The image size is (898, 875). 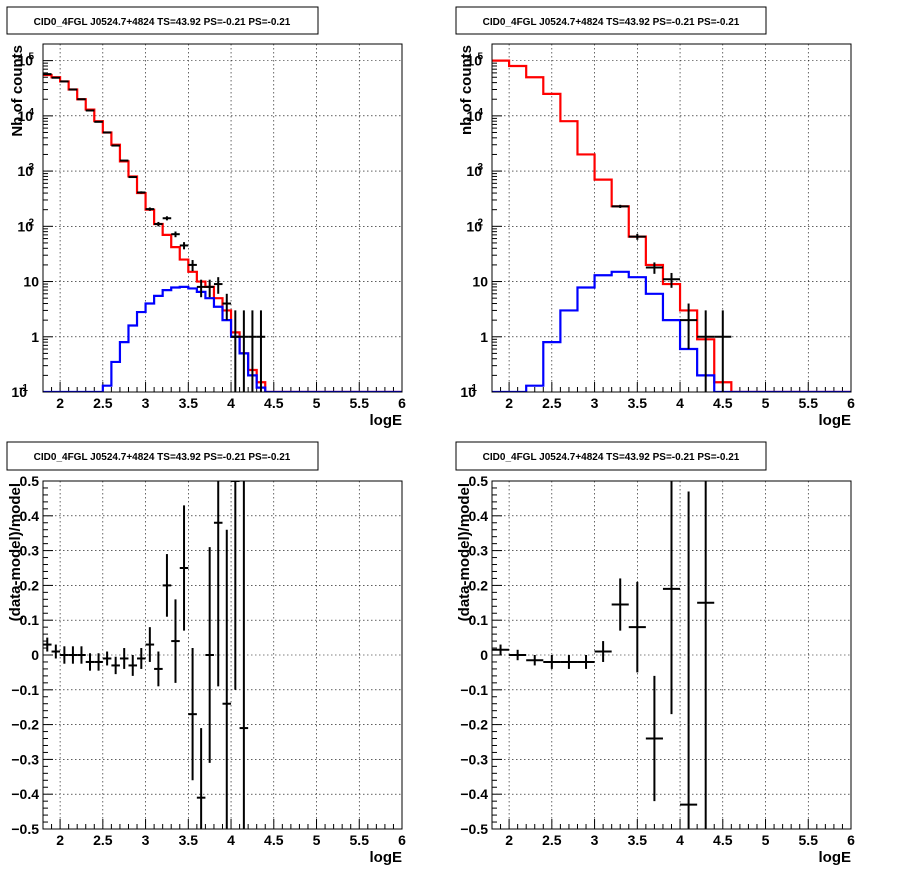 I want to click on model-source-histogram, so click(x=222, y=338).